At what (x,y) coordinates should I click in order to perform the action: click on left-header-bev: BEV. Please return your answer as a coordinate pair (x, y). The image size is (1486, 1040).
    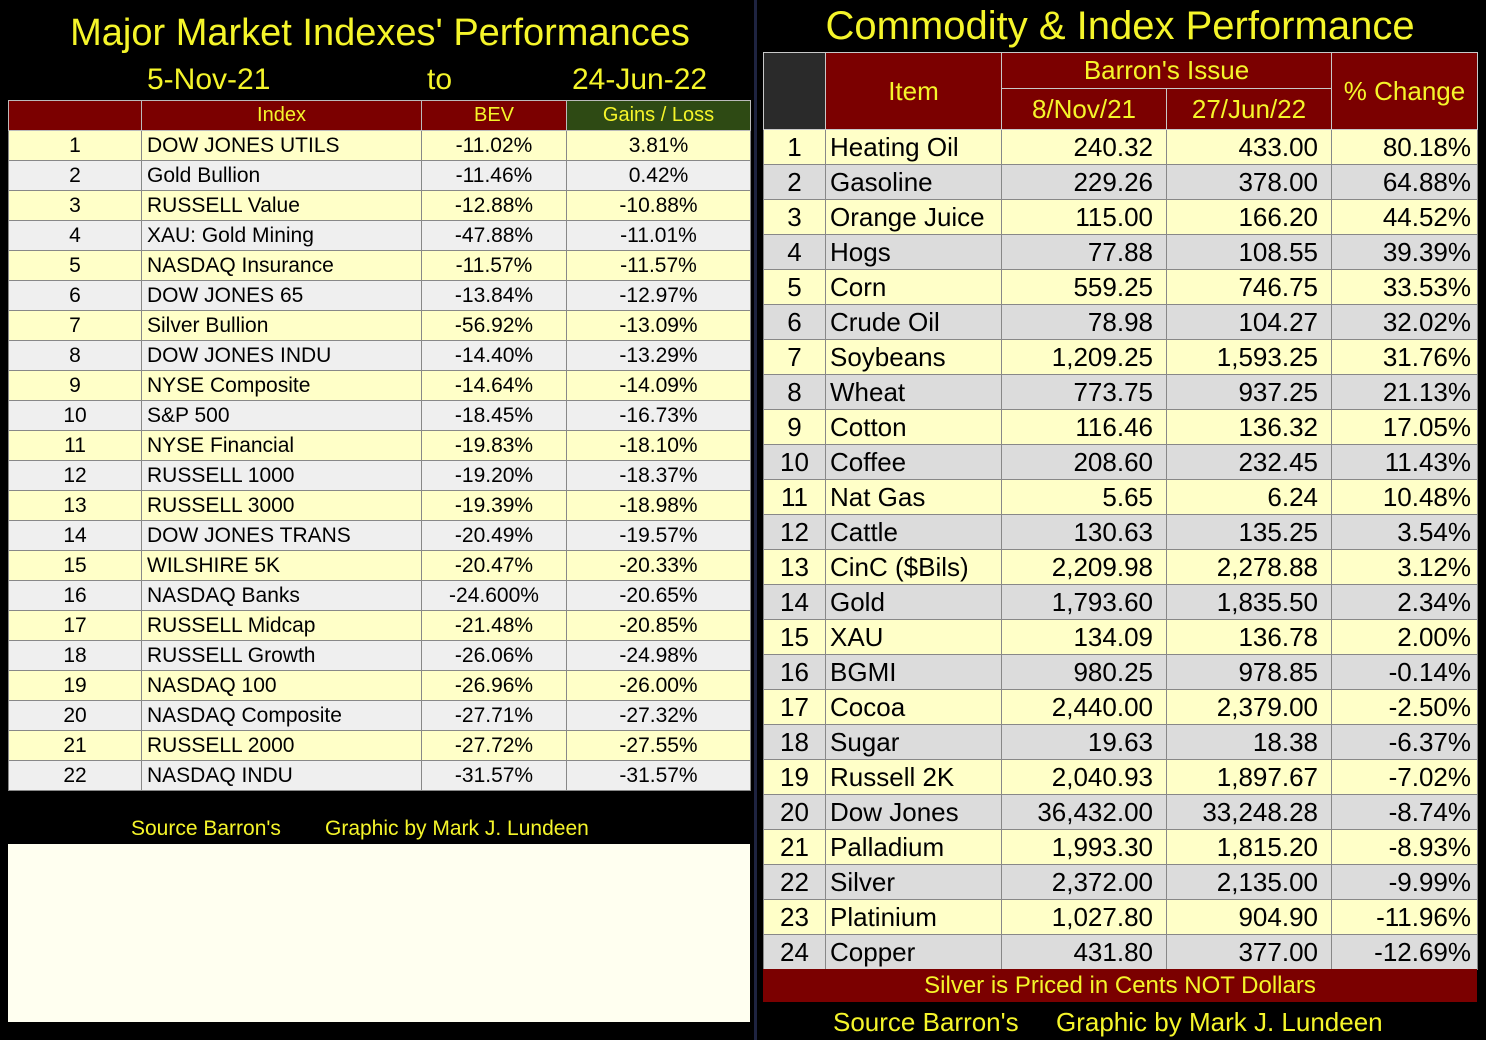
    Looking at the image, I should click on (494, 115).